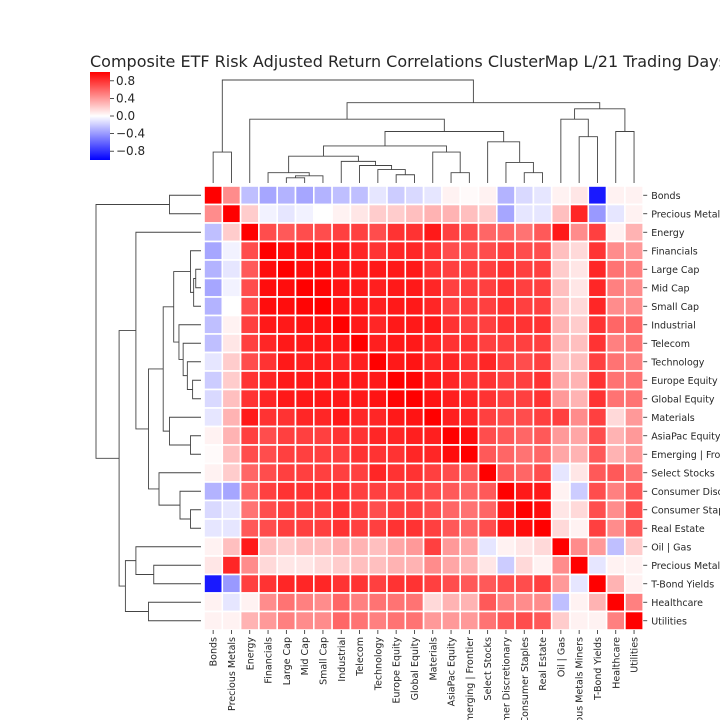 The image size is (720, 720). What do you see at coordinates (305, 656) in the screenshot?
I see `column-label-mid-cap: Mid Cap` at bounding box center [305, 656].